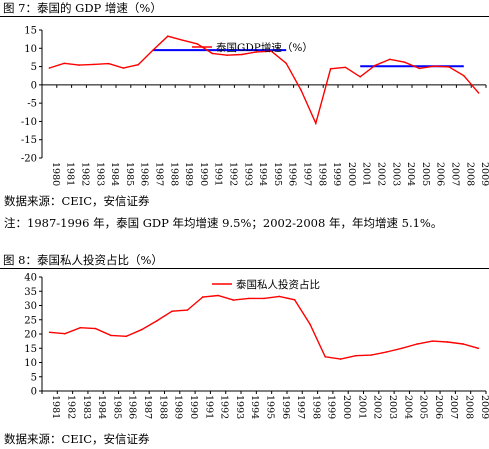 The width and height of the screenshot is (489, 449). Describe the element at coordinates (55, 174) in the screenshot. I see `x-tick-label: 1980` at that location.